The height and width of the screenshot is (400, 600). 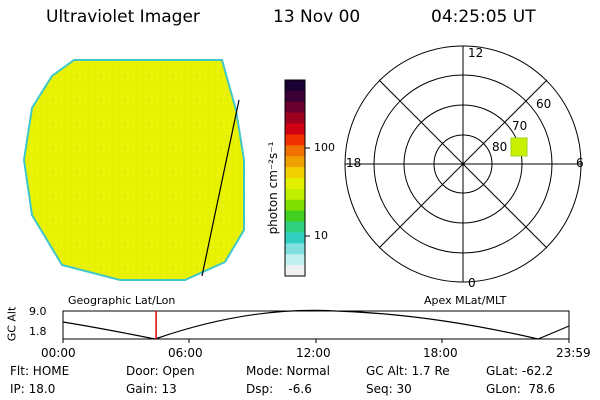 What do you see at coordinates (317, 17) in the screenshot?
I see `date-label: 13 Nov 00` at bounding box center [317, 17].